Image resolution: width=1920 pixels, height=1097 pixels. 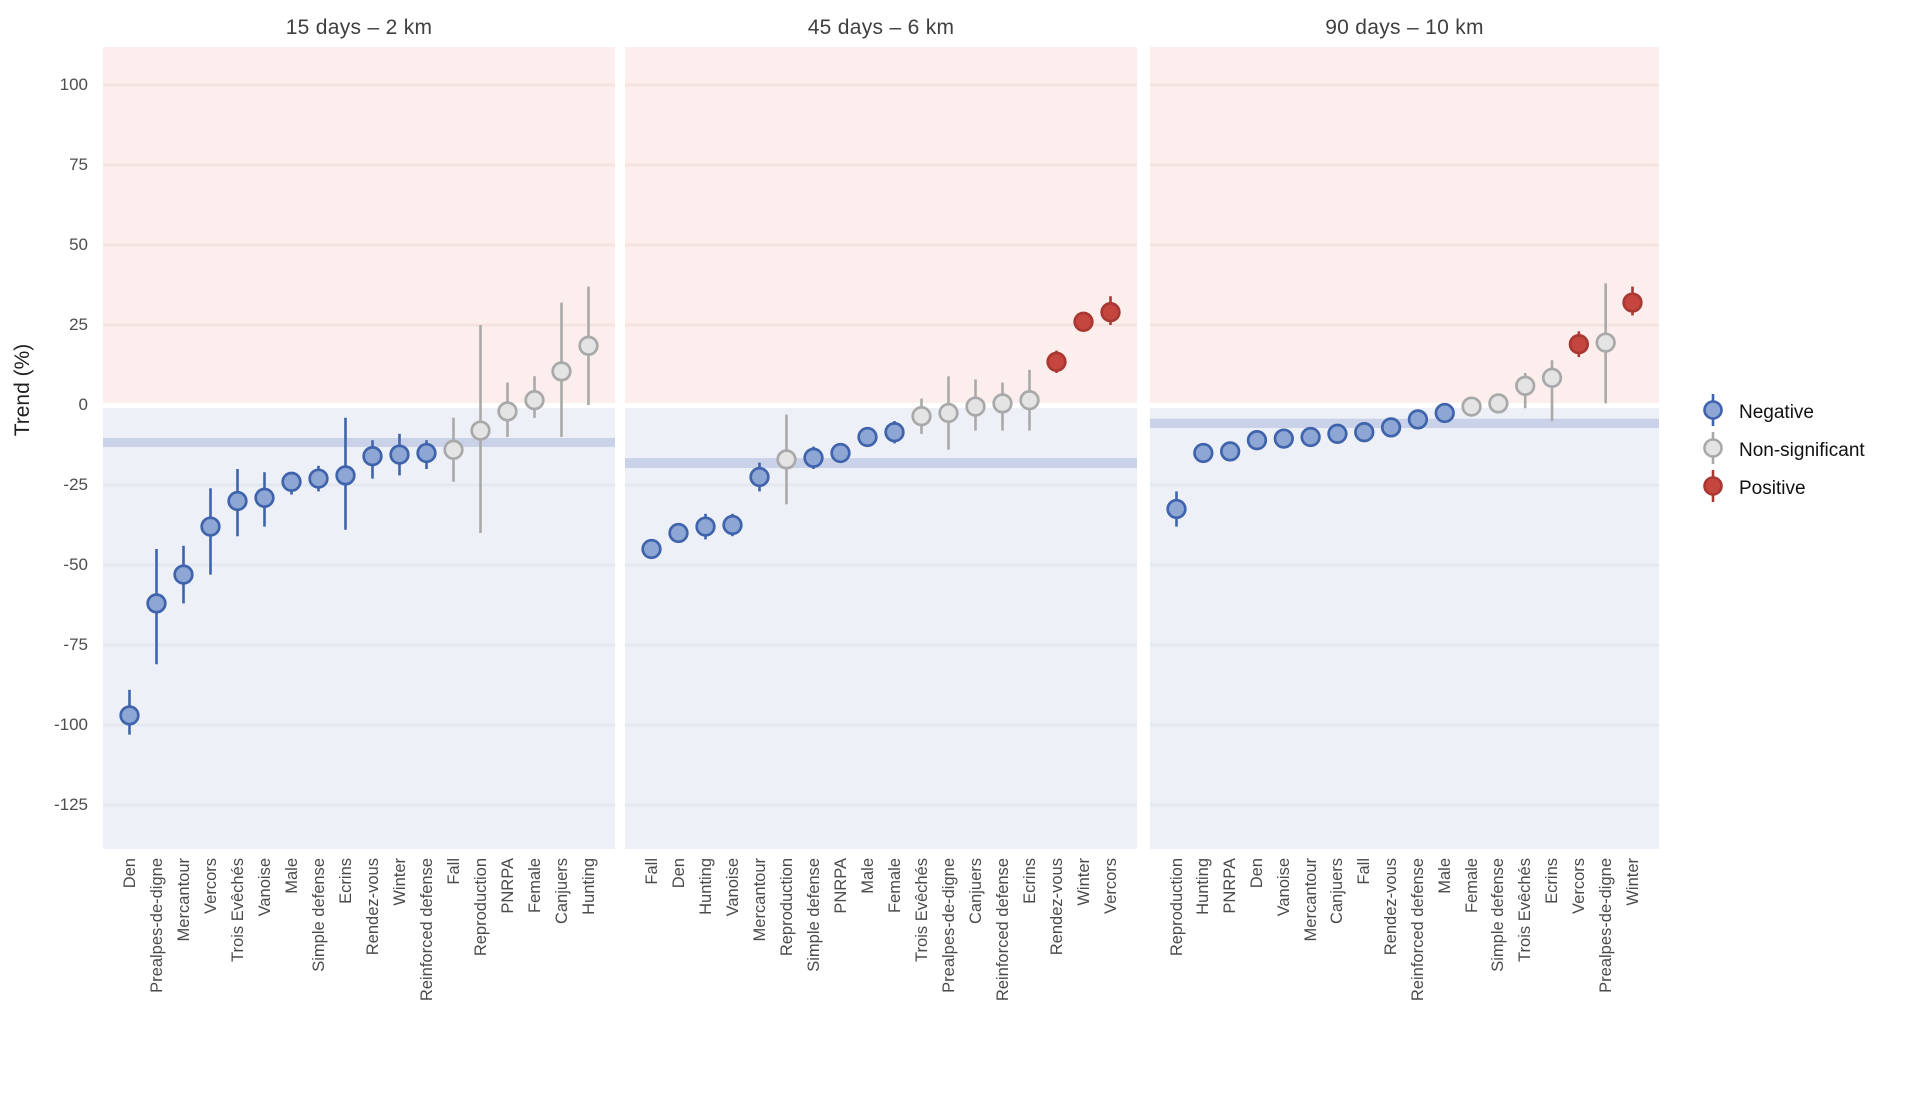 What do you see at coordinates (22, 390) in the screenshot?
I see `y-axis-title: Trend (%)` at bounding box center [22, 390].